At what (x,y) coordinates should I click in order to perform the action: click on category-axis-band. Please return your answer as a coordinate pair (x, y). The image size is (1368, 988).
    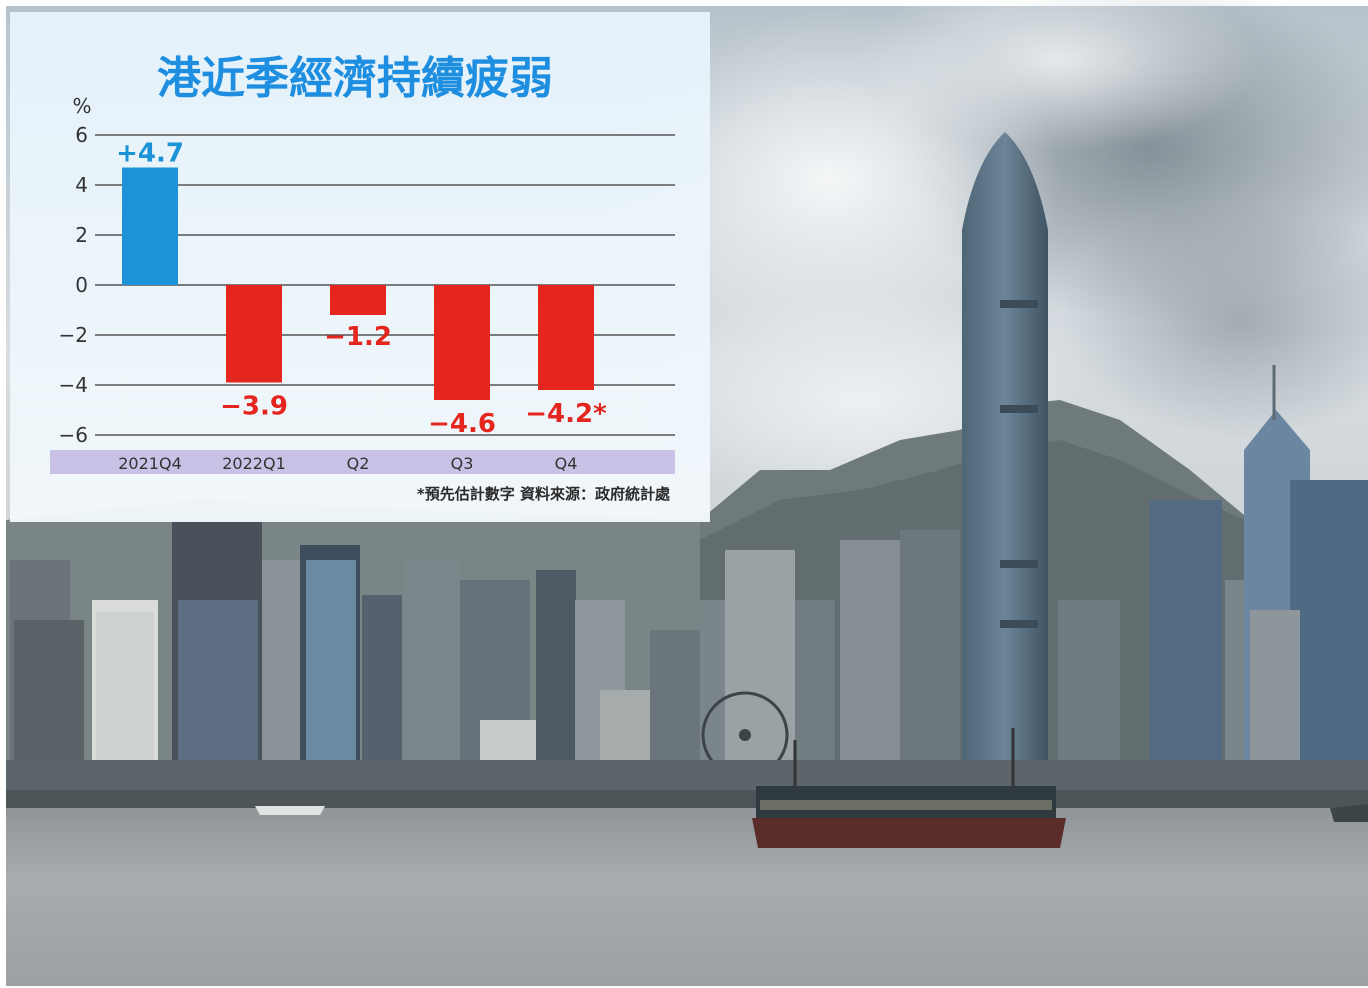
    Looking at the image, I should click on (362, 462).